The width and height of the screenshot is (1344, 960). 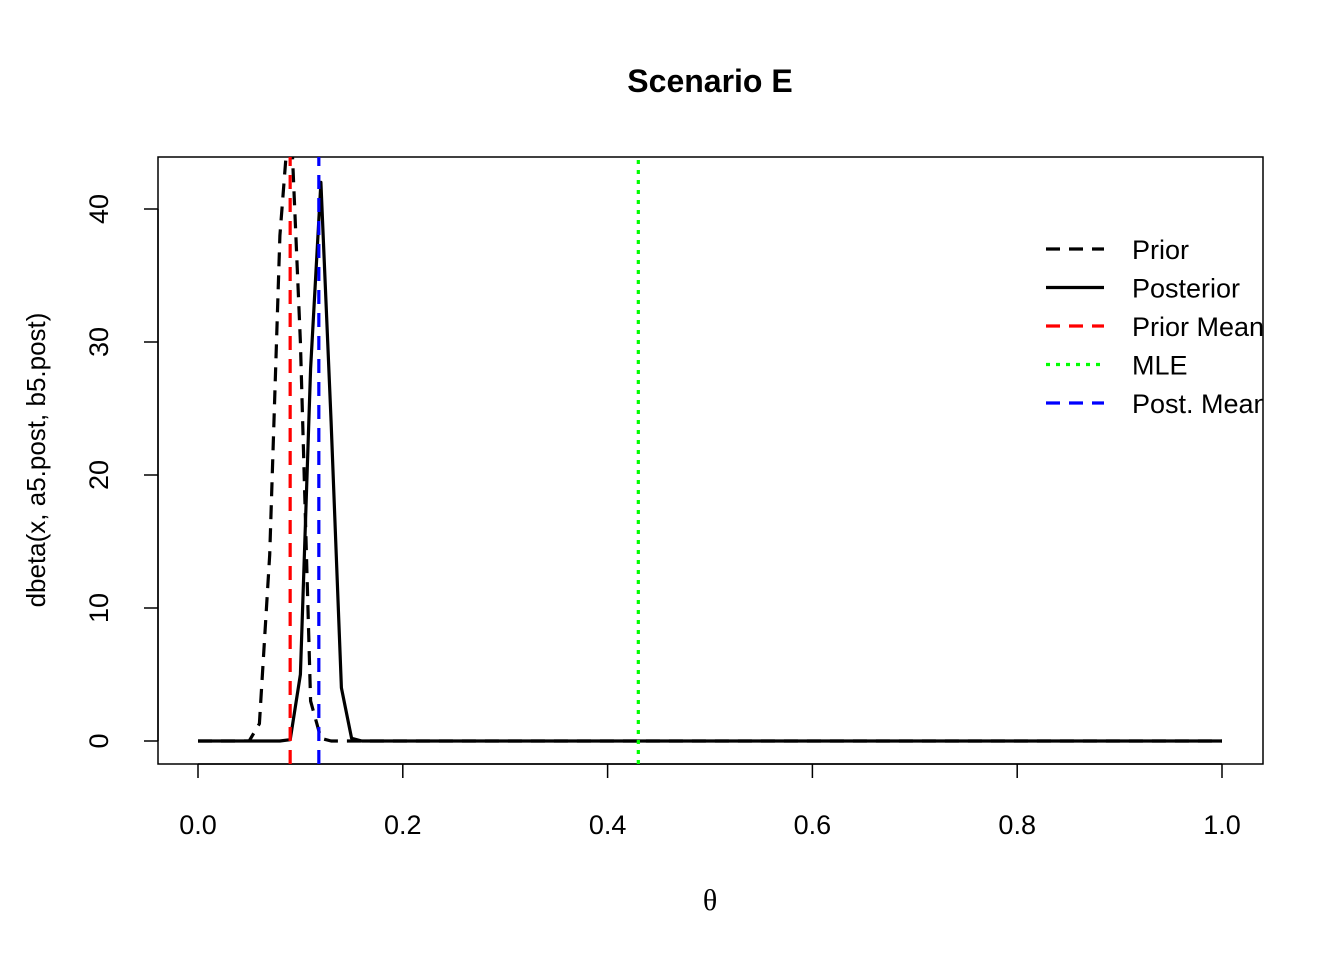 I want to click on legend-label: Prior, so click(x=1160, y=250).